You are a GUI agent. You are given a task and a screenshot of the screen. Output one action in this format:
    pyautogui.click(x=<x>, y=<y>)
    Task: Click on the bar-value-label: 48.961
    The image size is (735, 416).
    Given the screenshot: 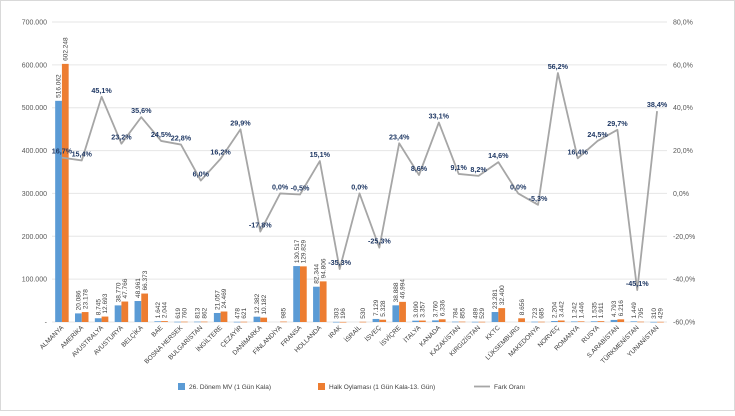 What is the action you would take?
    pyautogui.click(x=138, y=288)
    